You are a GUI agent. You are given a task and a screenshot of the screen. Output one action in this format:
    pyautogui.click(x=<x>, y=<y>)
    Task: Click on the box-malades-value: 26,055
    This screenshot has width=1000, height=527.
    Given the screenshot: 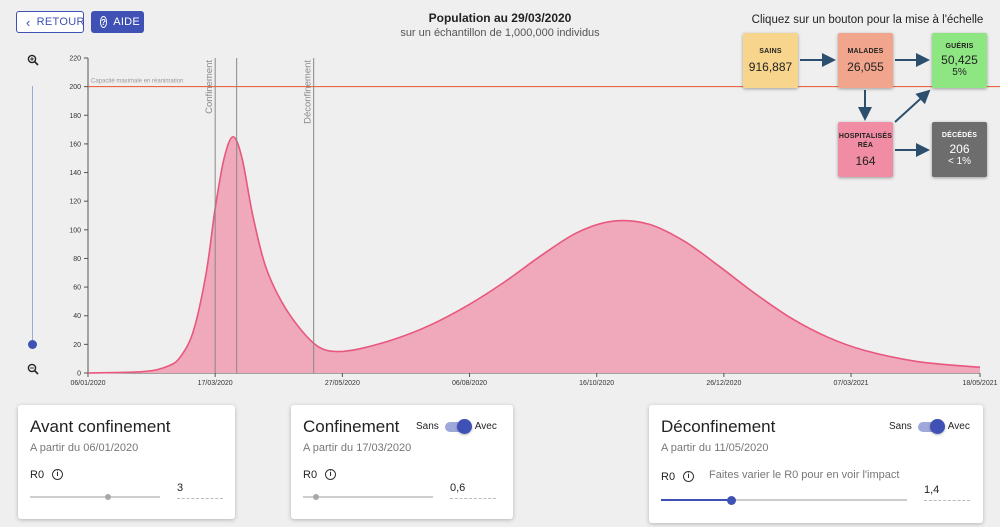 What is the action you would take?
    pyautogui.click(x=865, y=67)
    